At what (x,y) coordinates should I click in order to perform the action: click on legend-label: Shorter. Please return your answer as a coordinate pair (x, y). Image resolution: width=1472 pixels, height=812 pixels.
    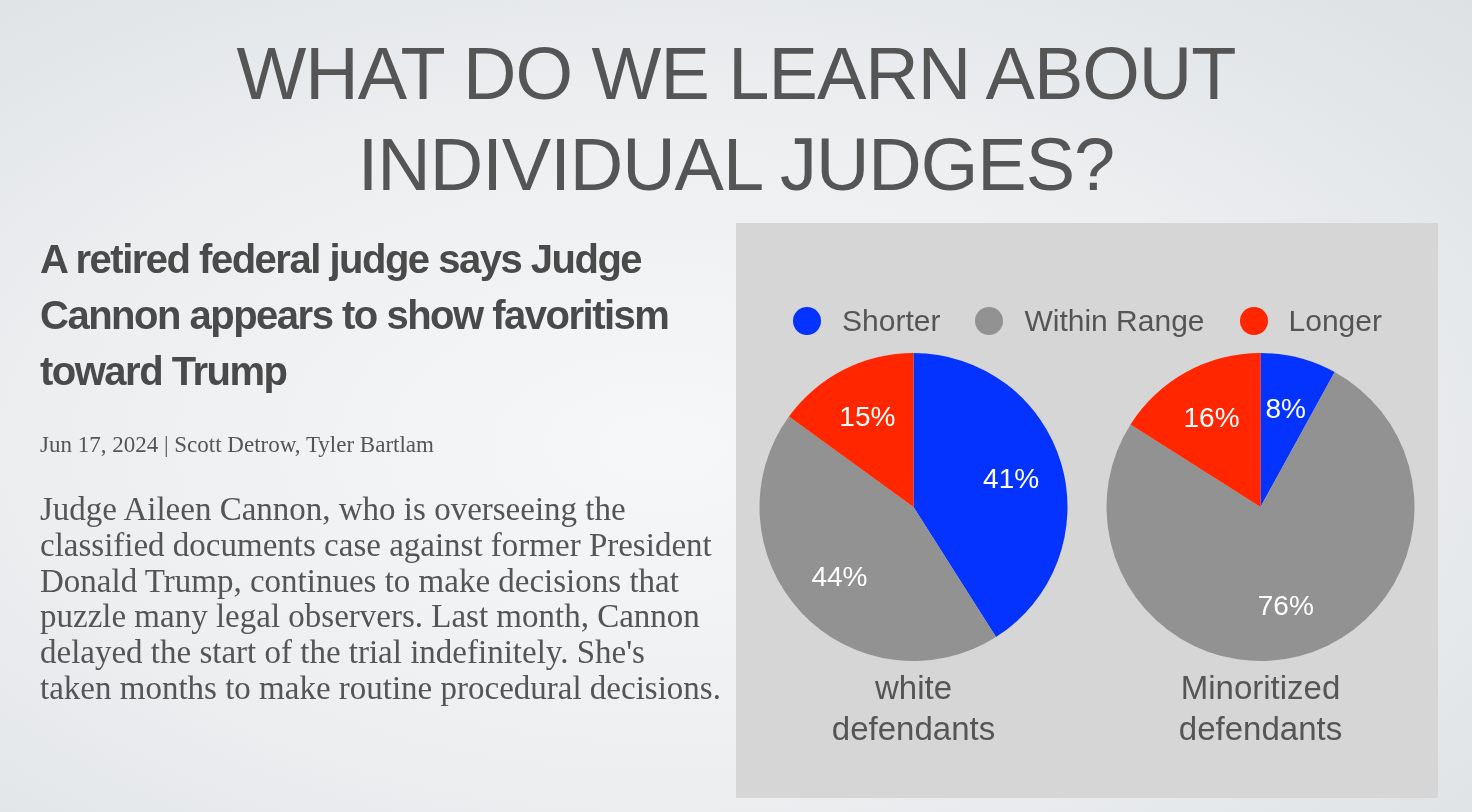
    Looking at the image, I should click on (891, 321).